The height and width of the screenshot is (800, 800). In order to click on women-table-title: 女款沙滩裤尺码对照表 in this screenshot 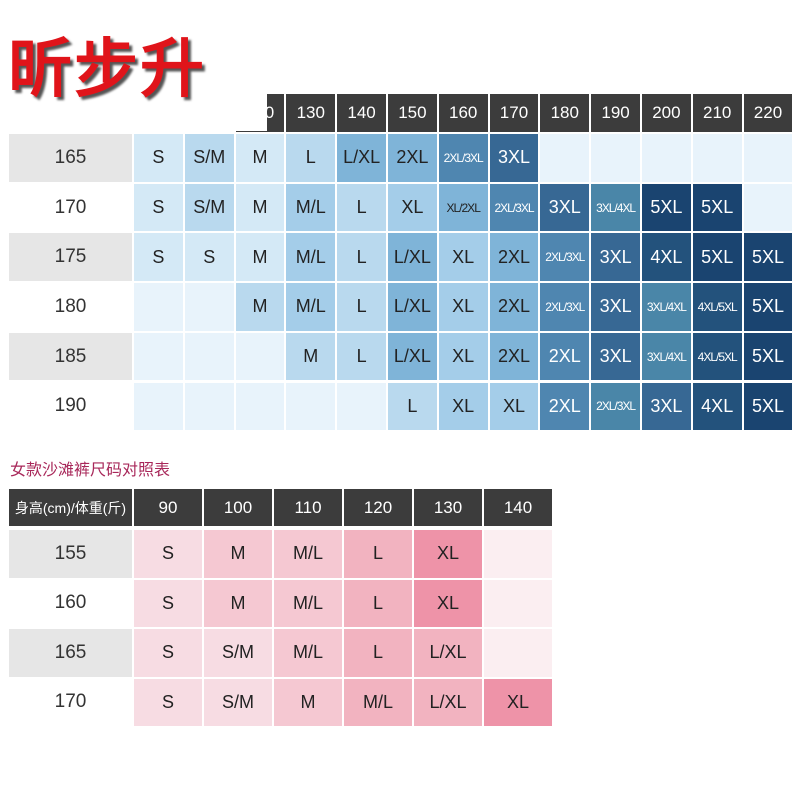, I will do `click(90, 470)`.